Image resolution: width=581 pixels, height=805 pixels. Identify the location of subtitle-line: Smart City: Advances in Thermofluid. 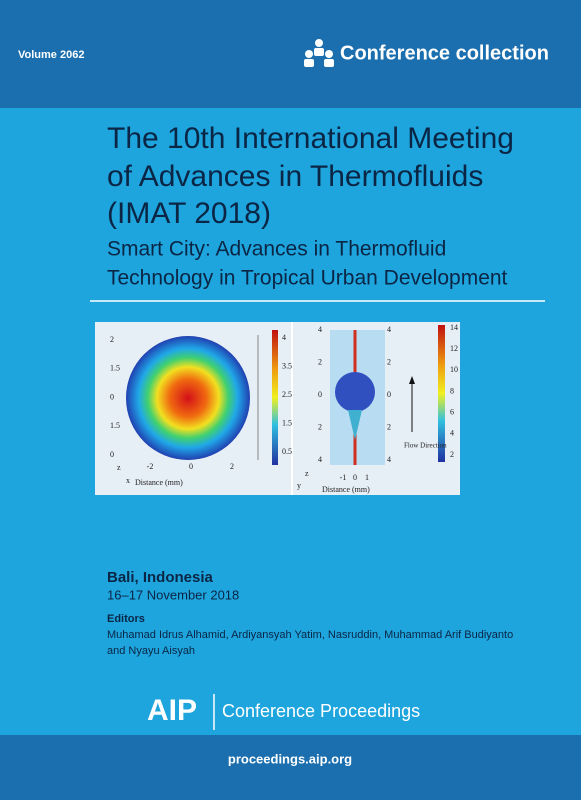
(276, 249).